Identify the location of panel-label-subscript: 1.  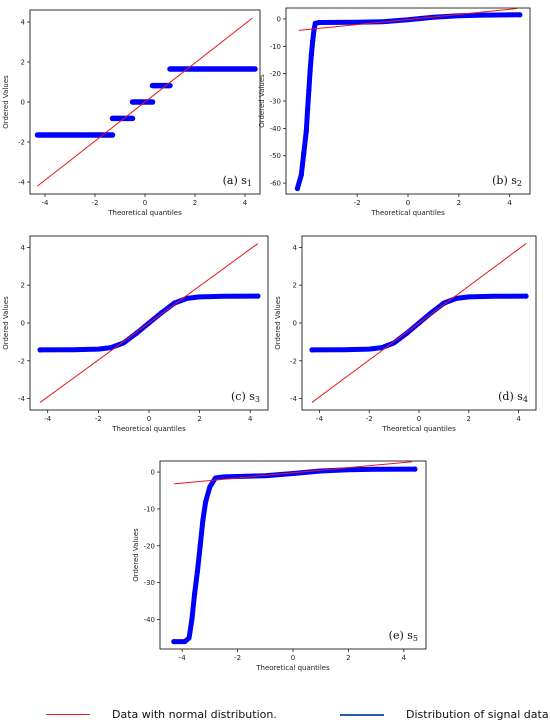
(249, 183).